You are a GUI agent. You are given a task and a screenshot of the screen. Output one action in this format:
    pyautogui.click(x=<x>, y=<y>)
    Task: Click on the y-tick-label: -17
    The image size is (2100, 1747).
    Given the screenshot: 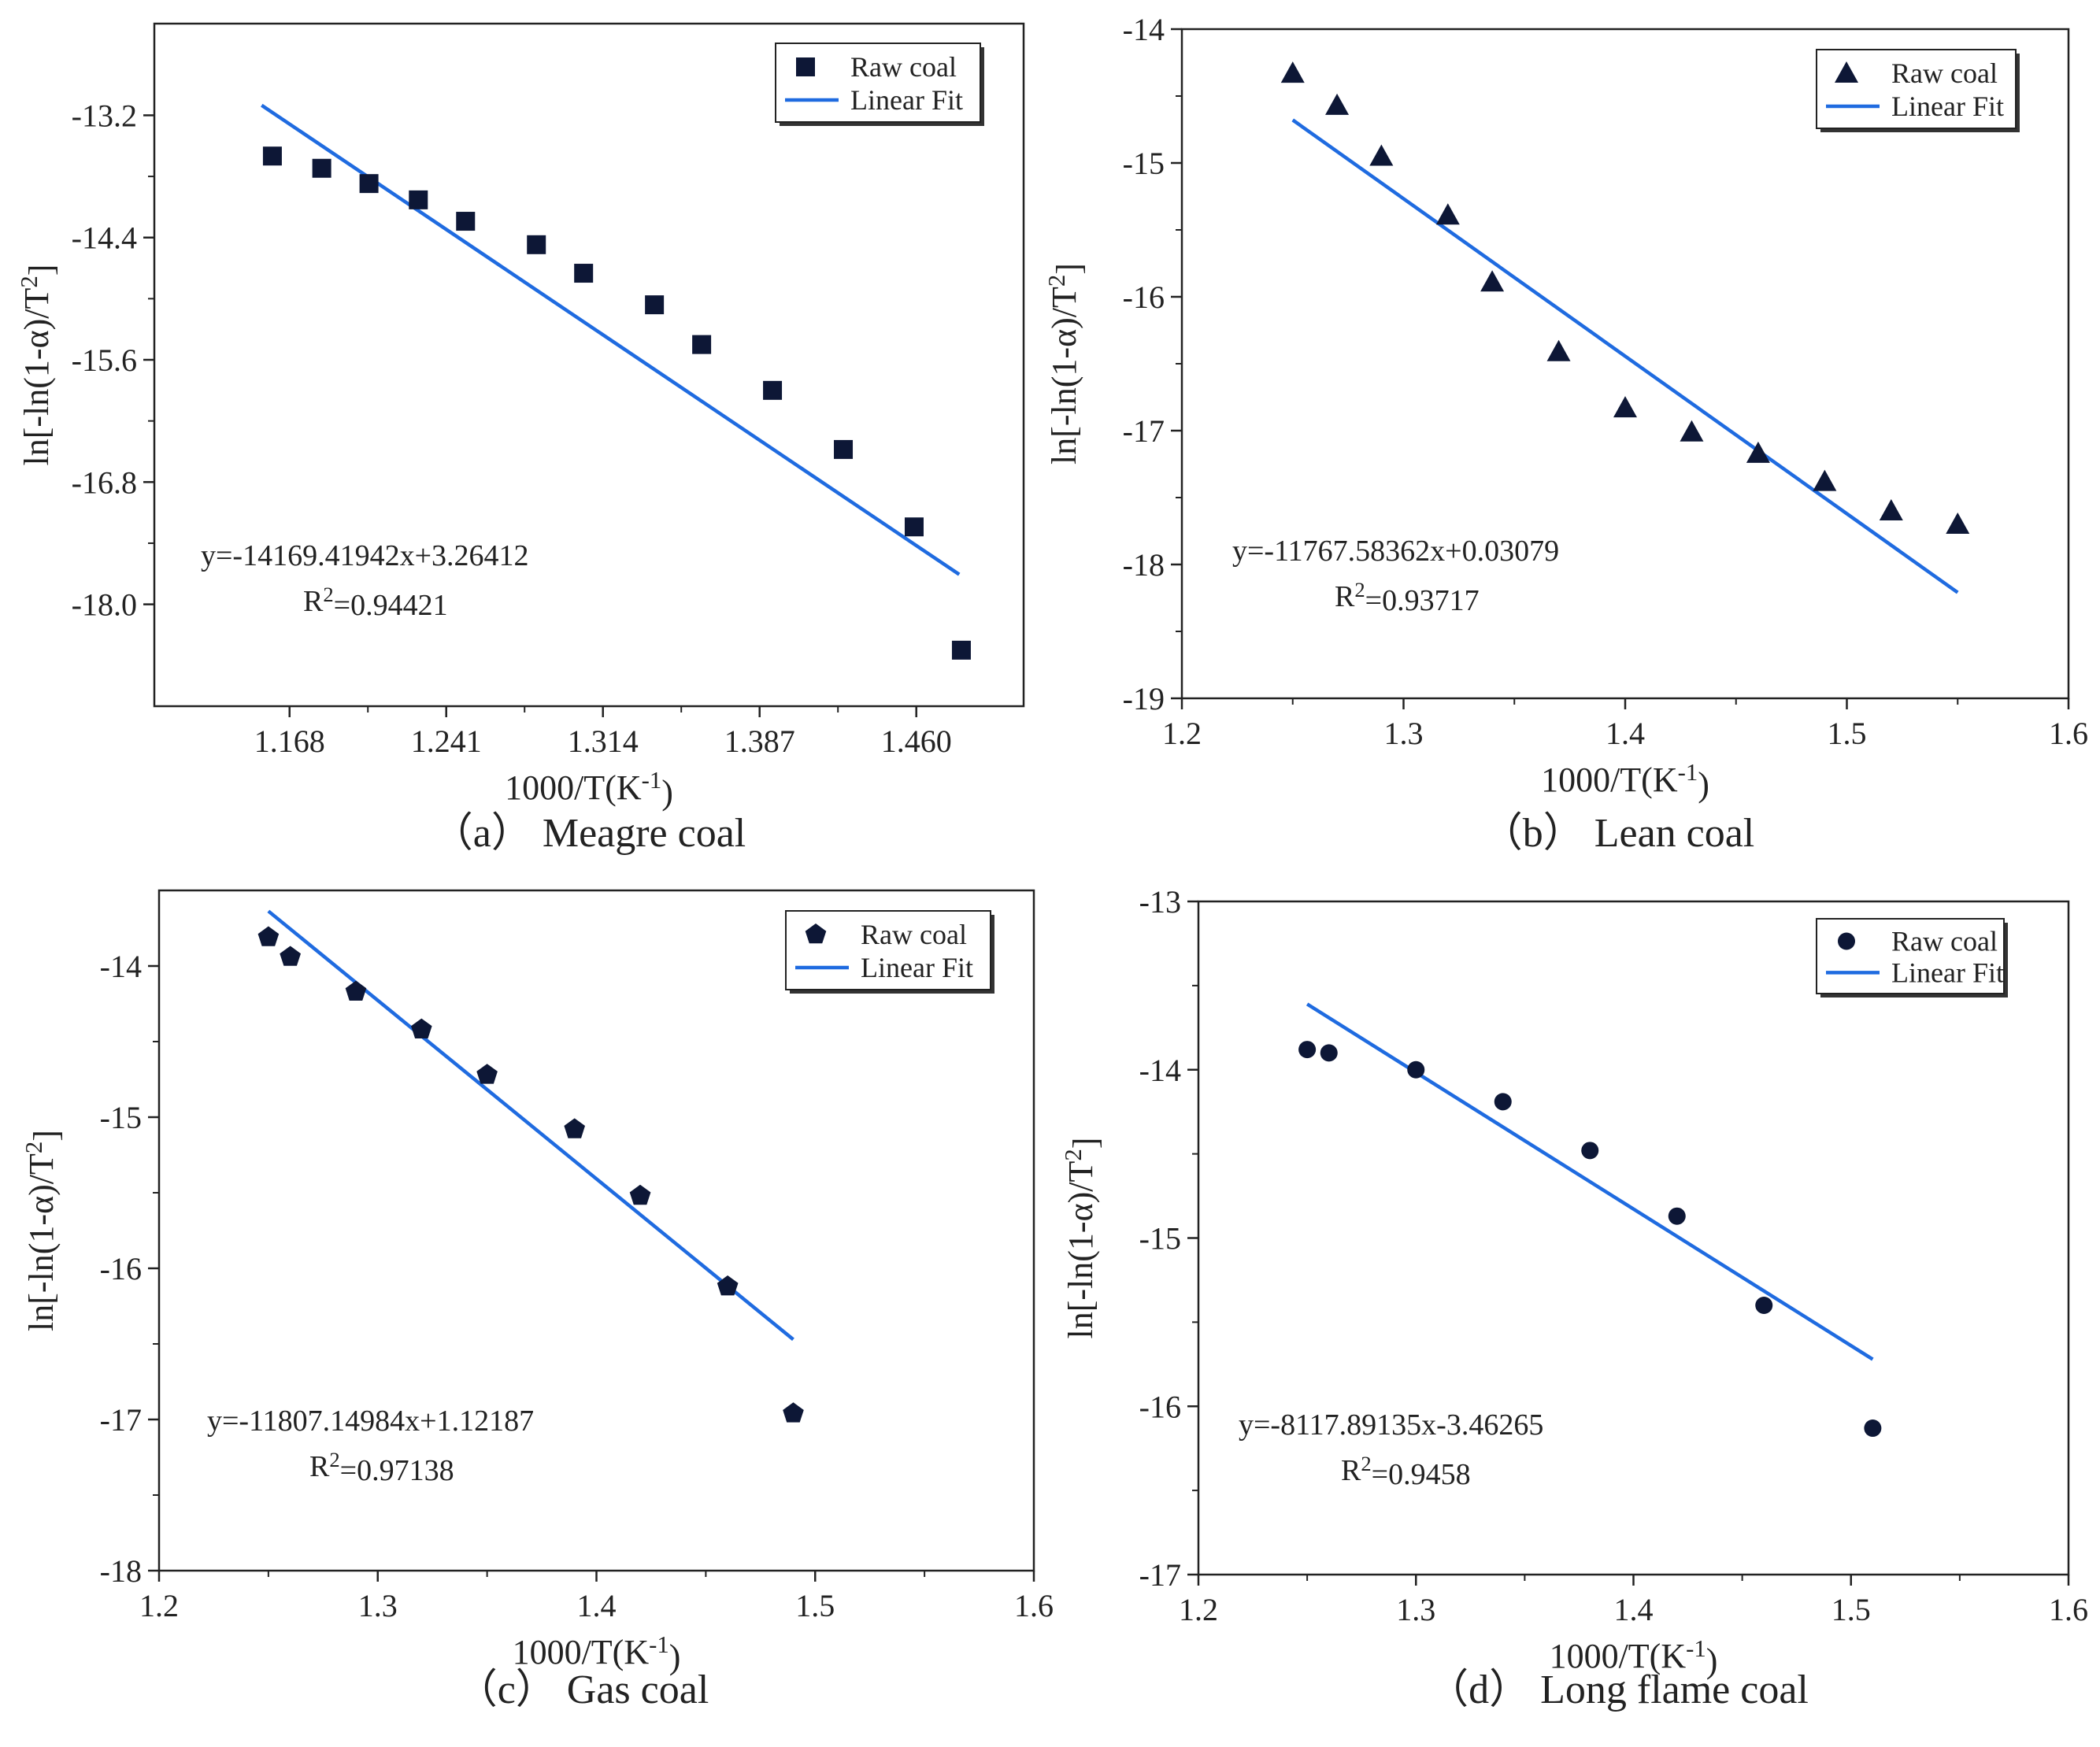 What is the action you would take?
    pyautogui.click(x=121, y=1420)
    